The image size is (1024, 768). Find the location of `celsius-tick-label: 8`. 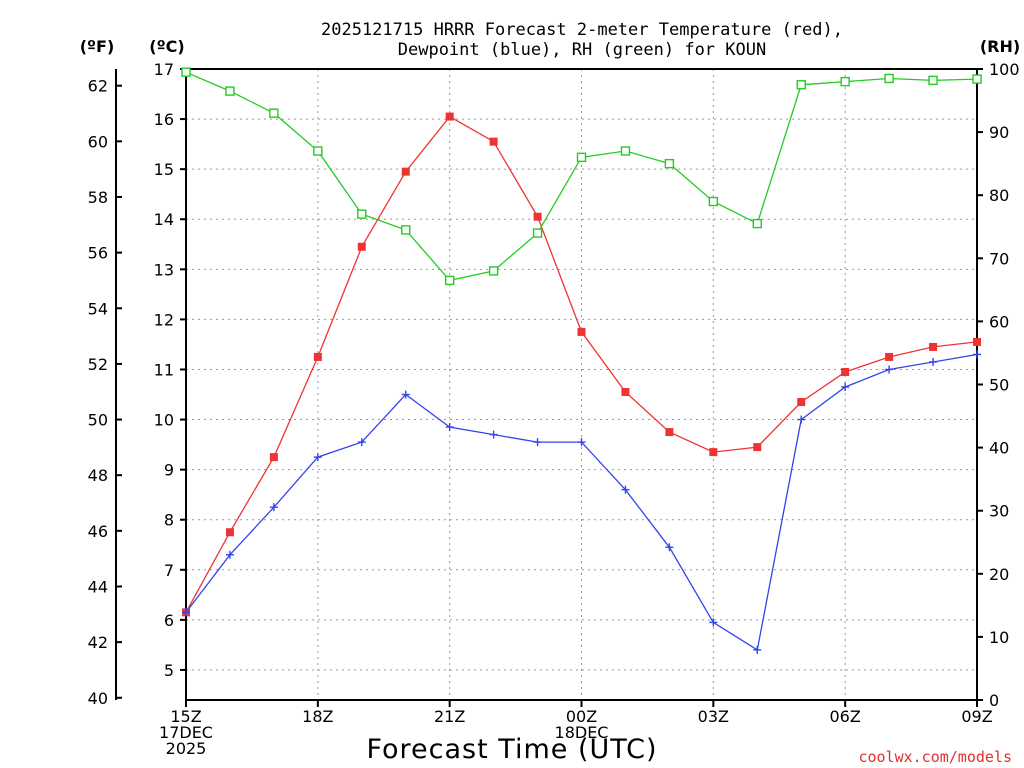

celsius-tick-label: 8 is located at coordinates (169, 520).